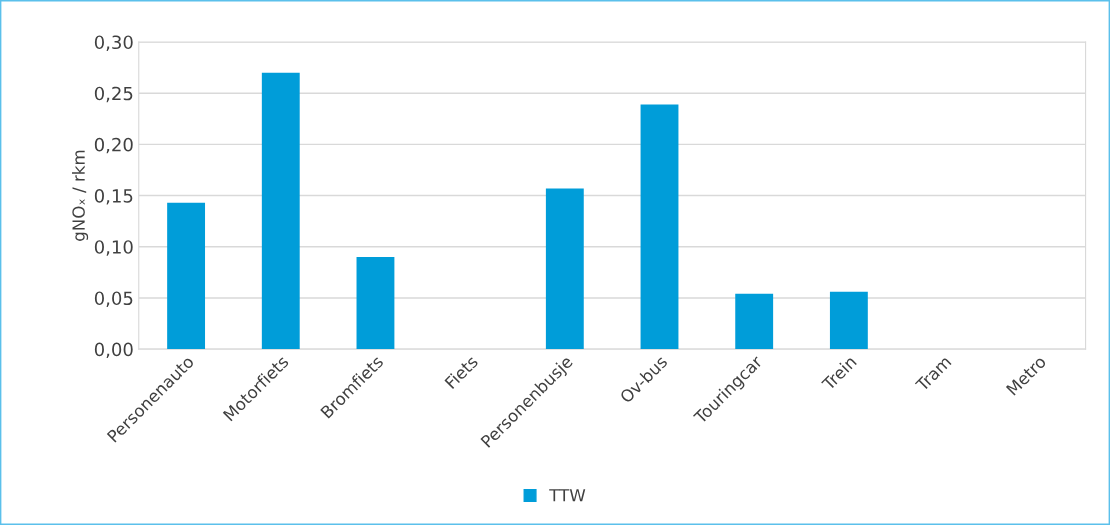 This screenshot has width=1110, height=525. Describe the element at coordinates (567, 495) in the screenshot. I see `legend-label: TTW` at that location.